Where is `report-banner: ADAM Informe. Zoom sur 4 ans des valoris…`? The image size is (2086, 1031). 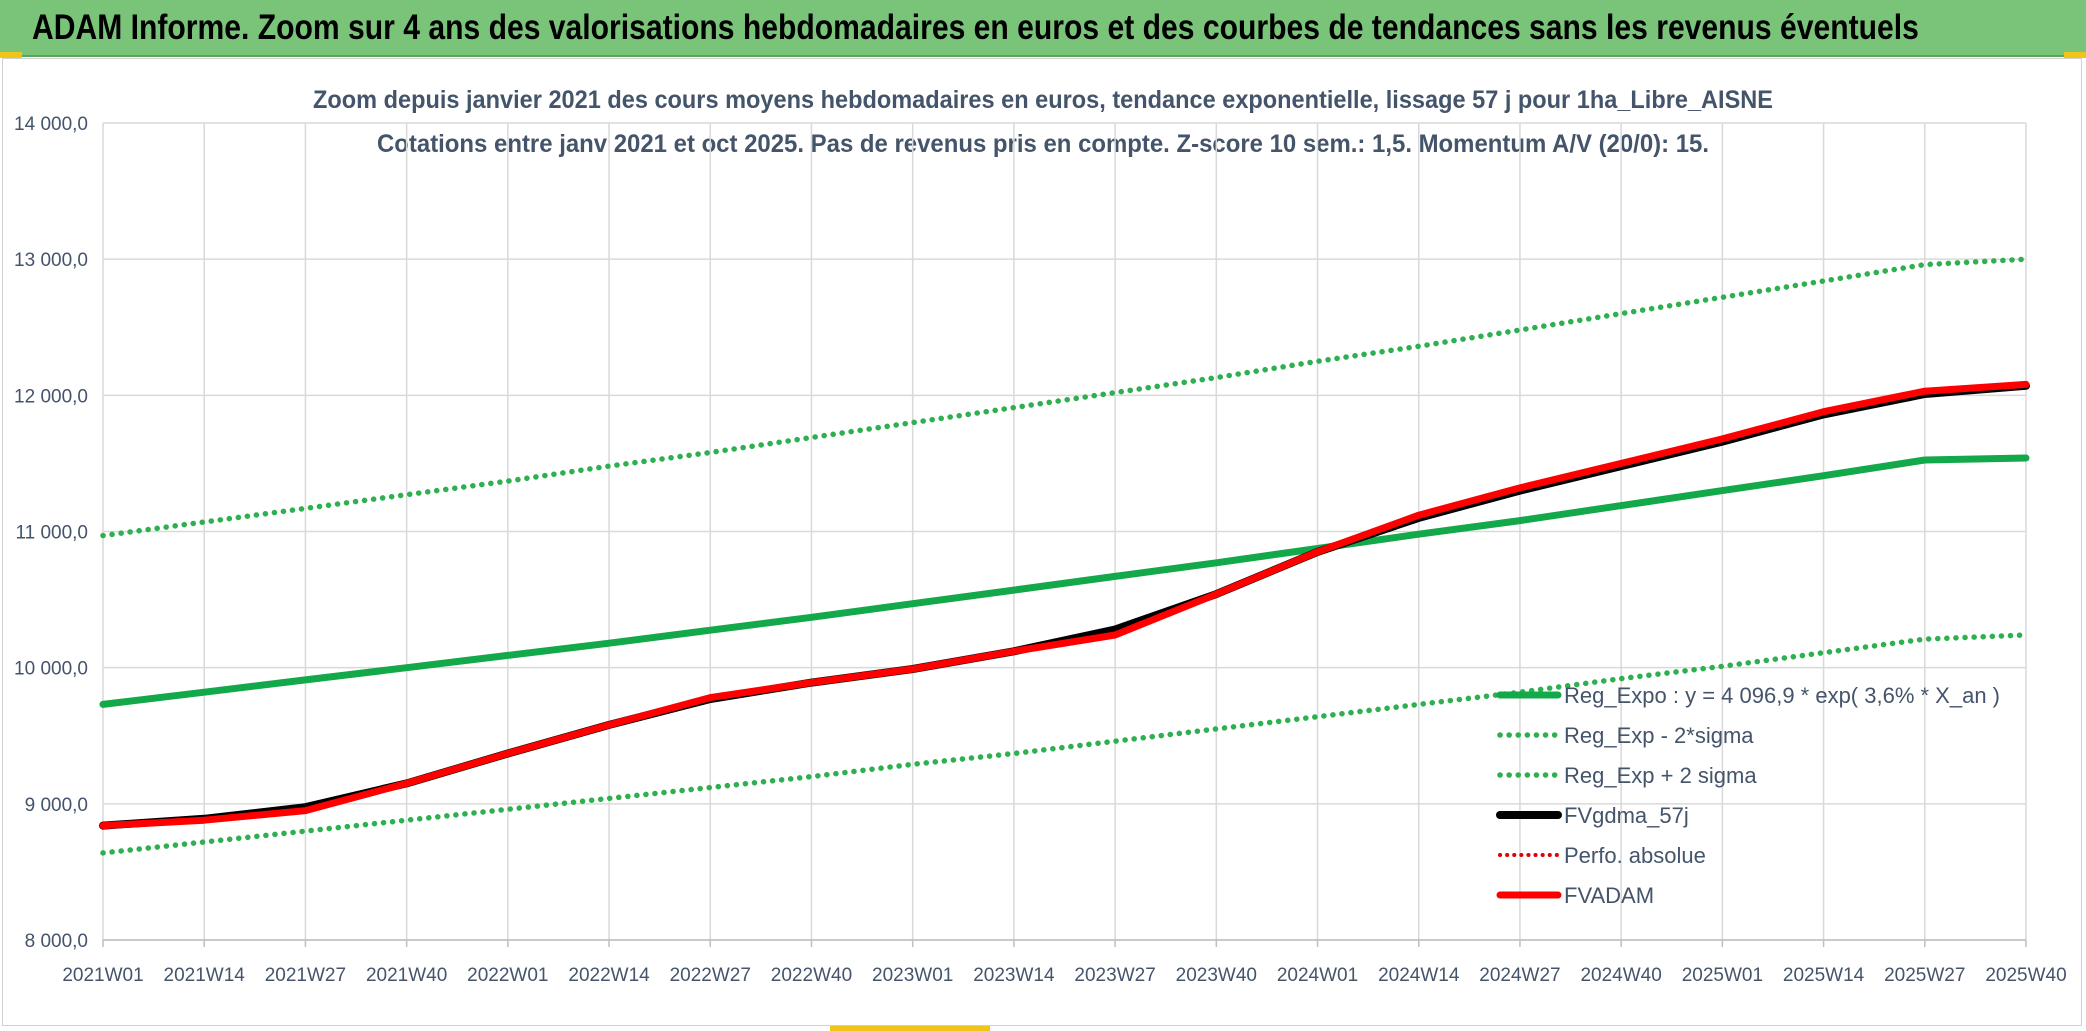
report-banner: ADAM Informe. Zoom sur 4 ans des valoris… is located at coordinates (1043, 28).